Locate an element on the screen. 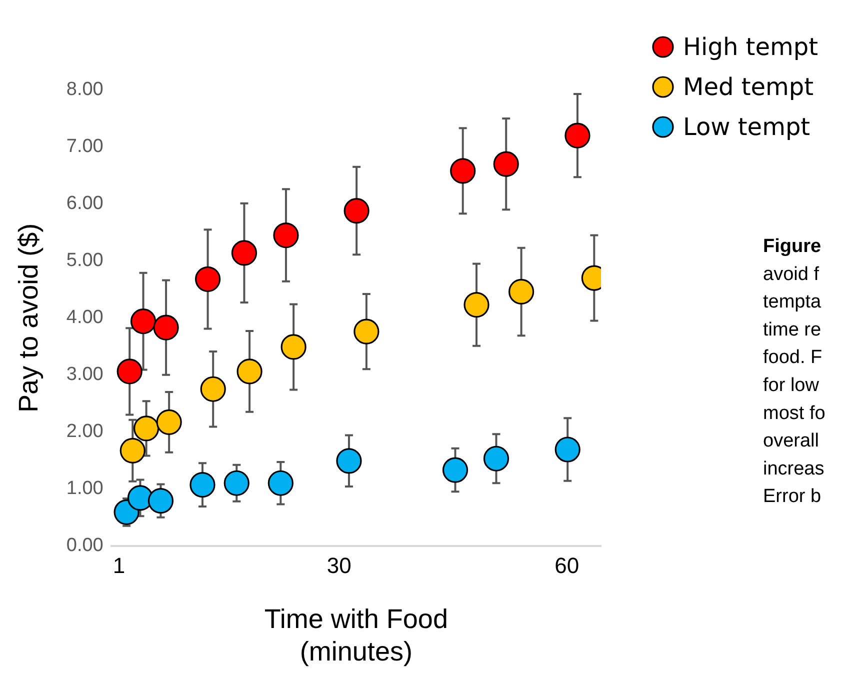 Image resolution: width=847 pixels, height=683 pixels. legend-label: High tempt is located at coordinates (750, 47).